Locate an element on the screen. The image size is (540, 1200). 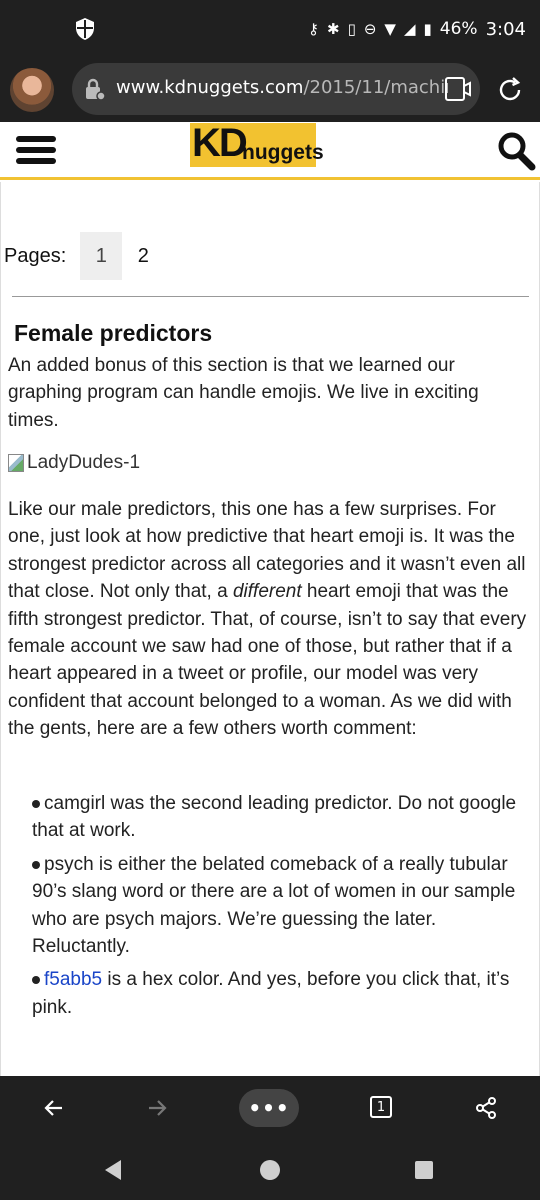
shield-icon is located at coordinates (85, 29).